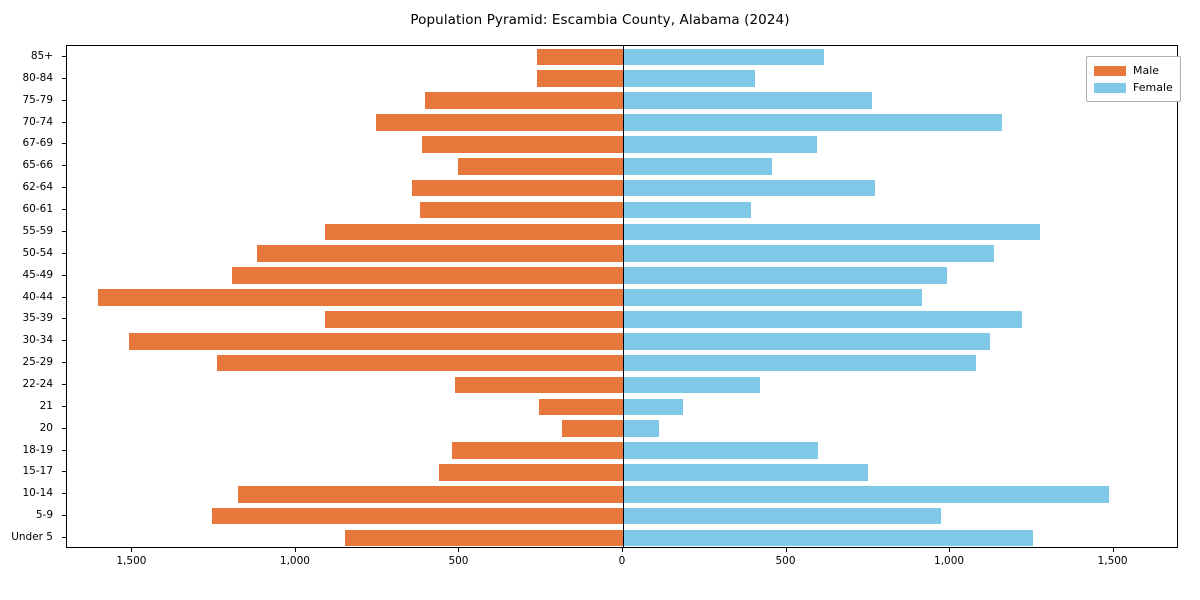 The image size is (1200, 600). I want to click on legend-label: Female, so click(1153, 87).